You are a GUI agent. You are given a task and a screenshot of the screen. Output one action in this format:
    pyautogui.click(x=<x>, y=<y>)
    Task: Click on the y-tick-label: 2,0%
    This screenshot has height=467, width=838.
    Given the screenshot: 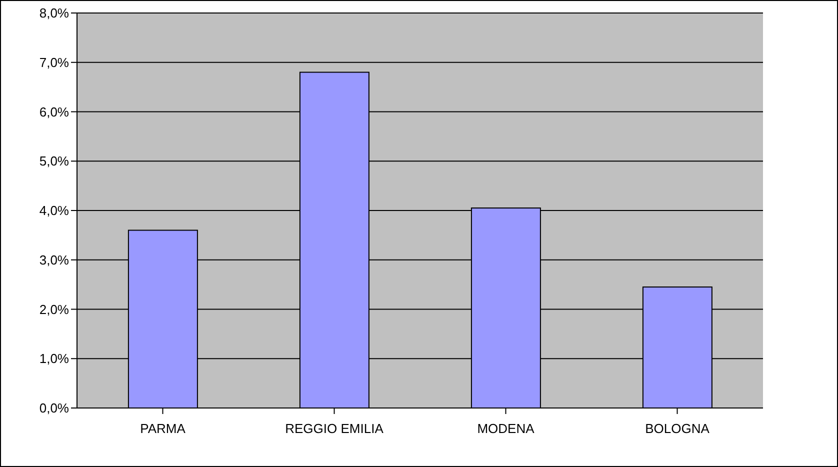 What is the action you would take?
    pyautogui.click(x=54, y=309)
    